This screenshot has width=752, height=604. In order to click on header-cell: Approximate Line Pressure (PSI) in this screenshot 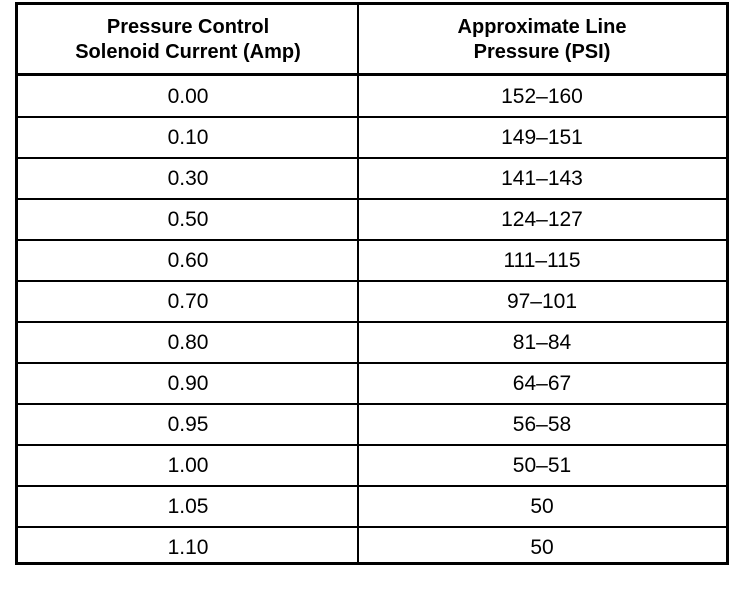, I will do `click(542, 39)`.